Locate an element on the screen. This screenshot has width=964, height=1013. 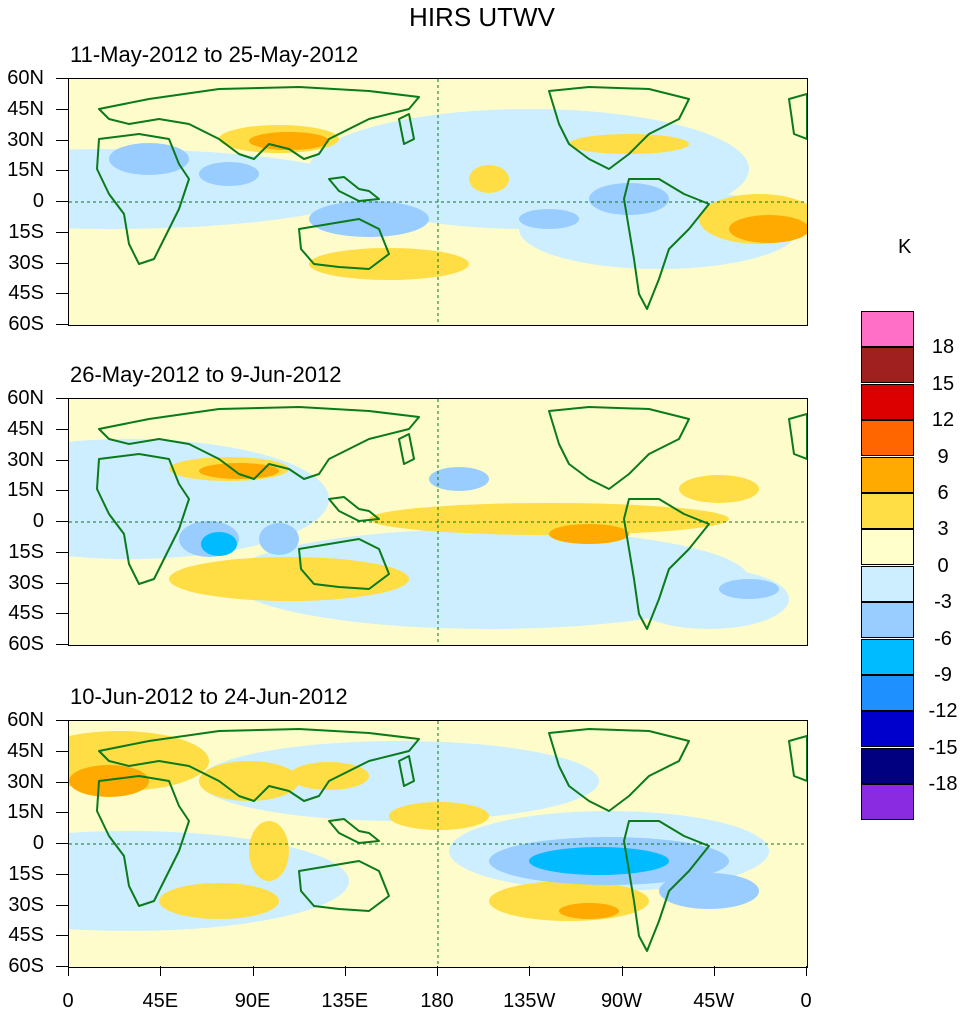
colorbar-label: -3 is located at coordinates (943, 602).